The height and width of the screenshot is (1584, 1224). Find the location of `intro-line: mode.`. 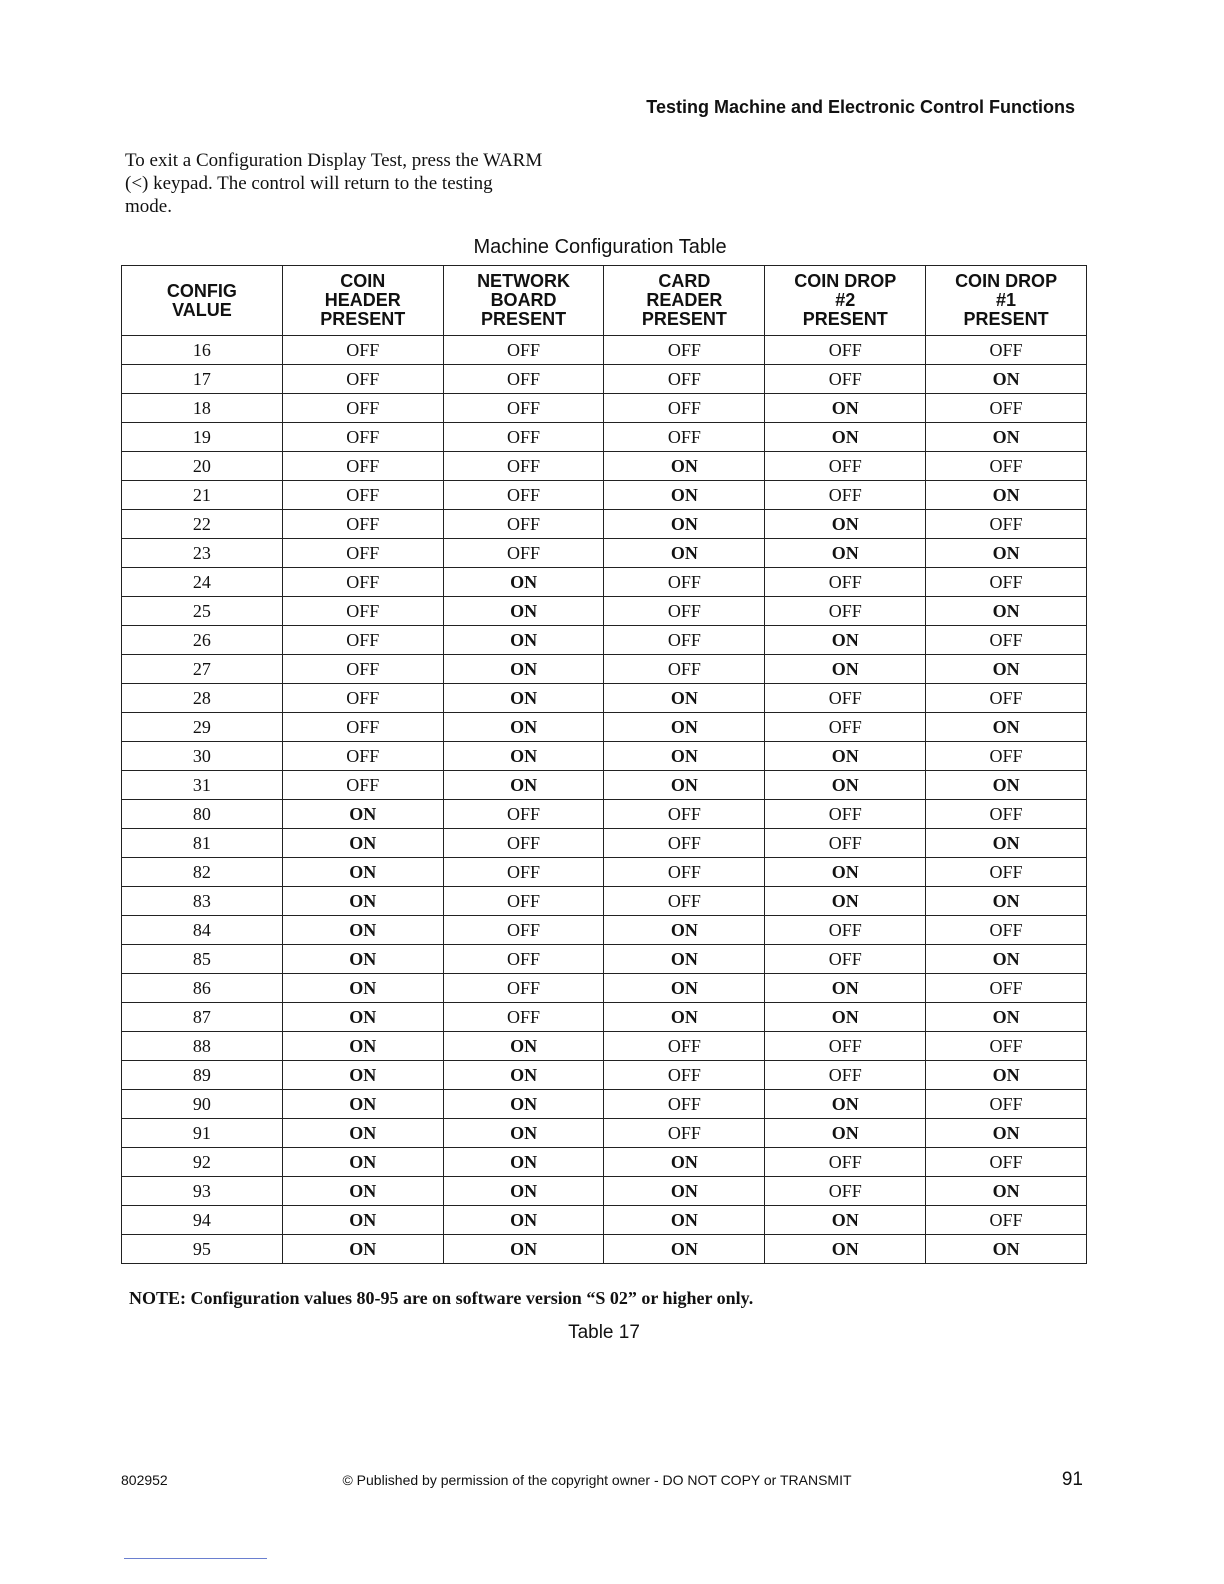

intro-line: mode. is located at coordinates (148, 206).